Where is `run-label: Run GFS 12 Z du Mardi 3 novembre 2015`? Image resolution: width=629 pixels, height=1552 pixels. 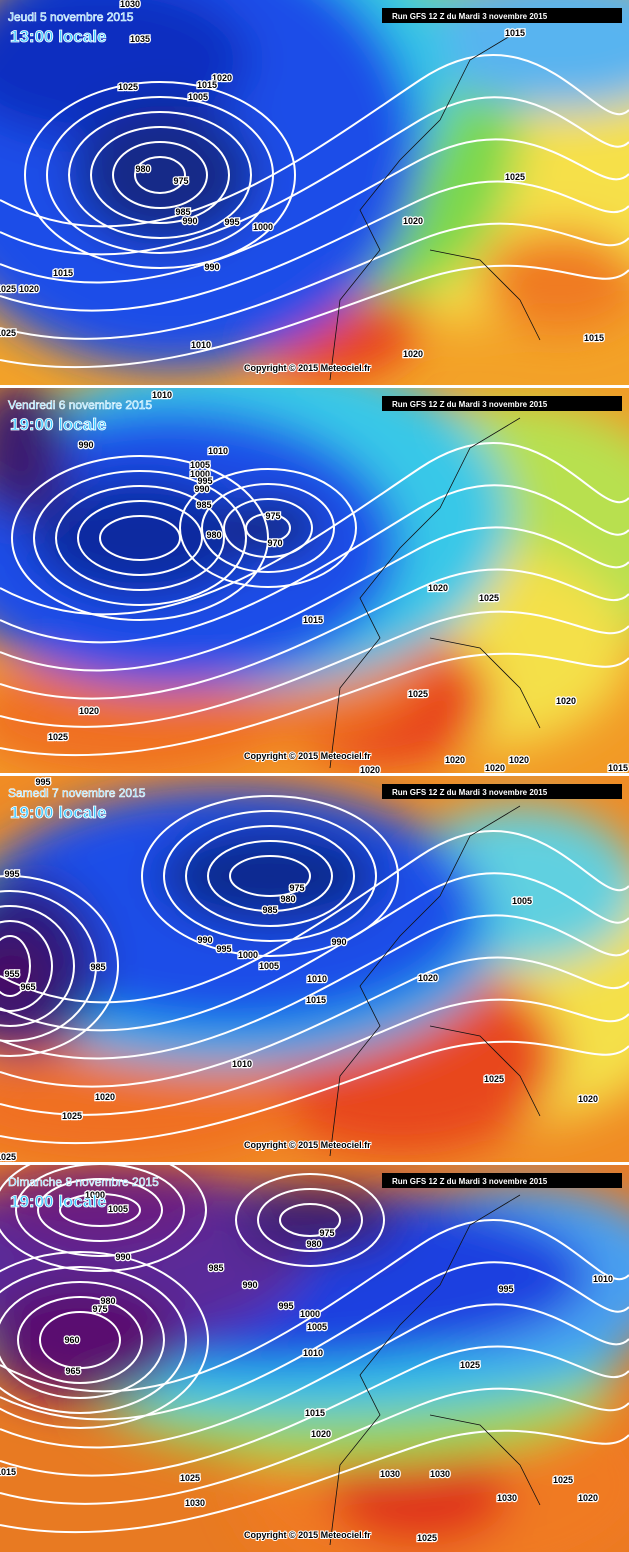
run-label: Run GFS 12 Z du Mardi 3 novembre 2015 is located at coordinates (470, 1181).